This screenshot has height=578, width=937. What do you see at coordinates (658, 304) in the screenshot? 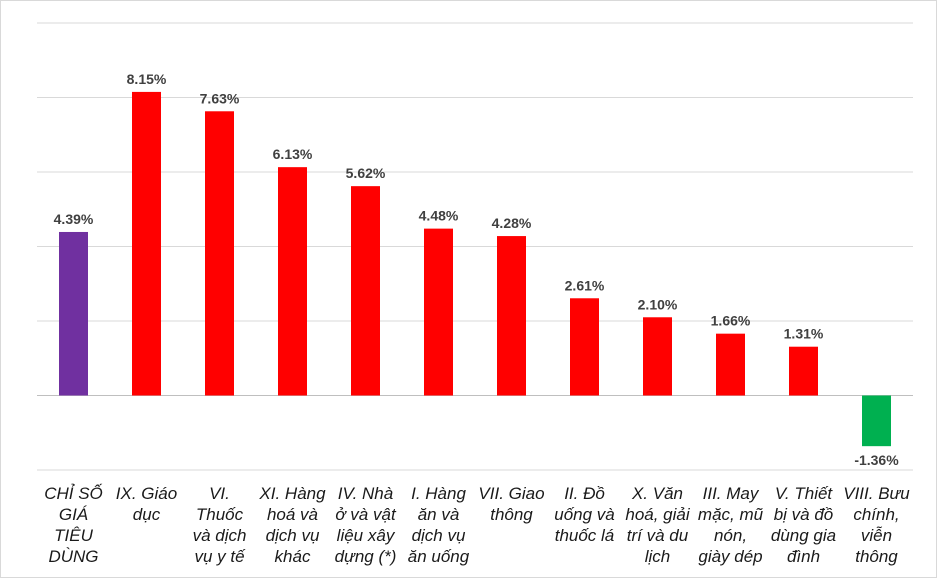
I see `data-label: 2.10%` at bounding box center [658, 304].